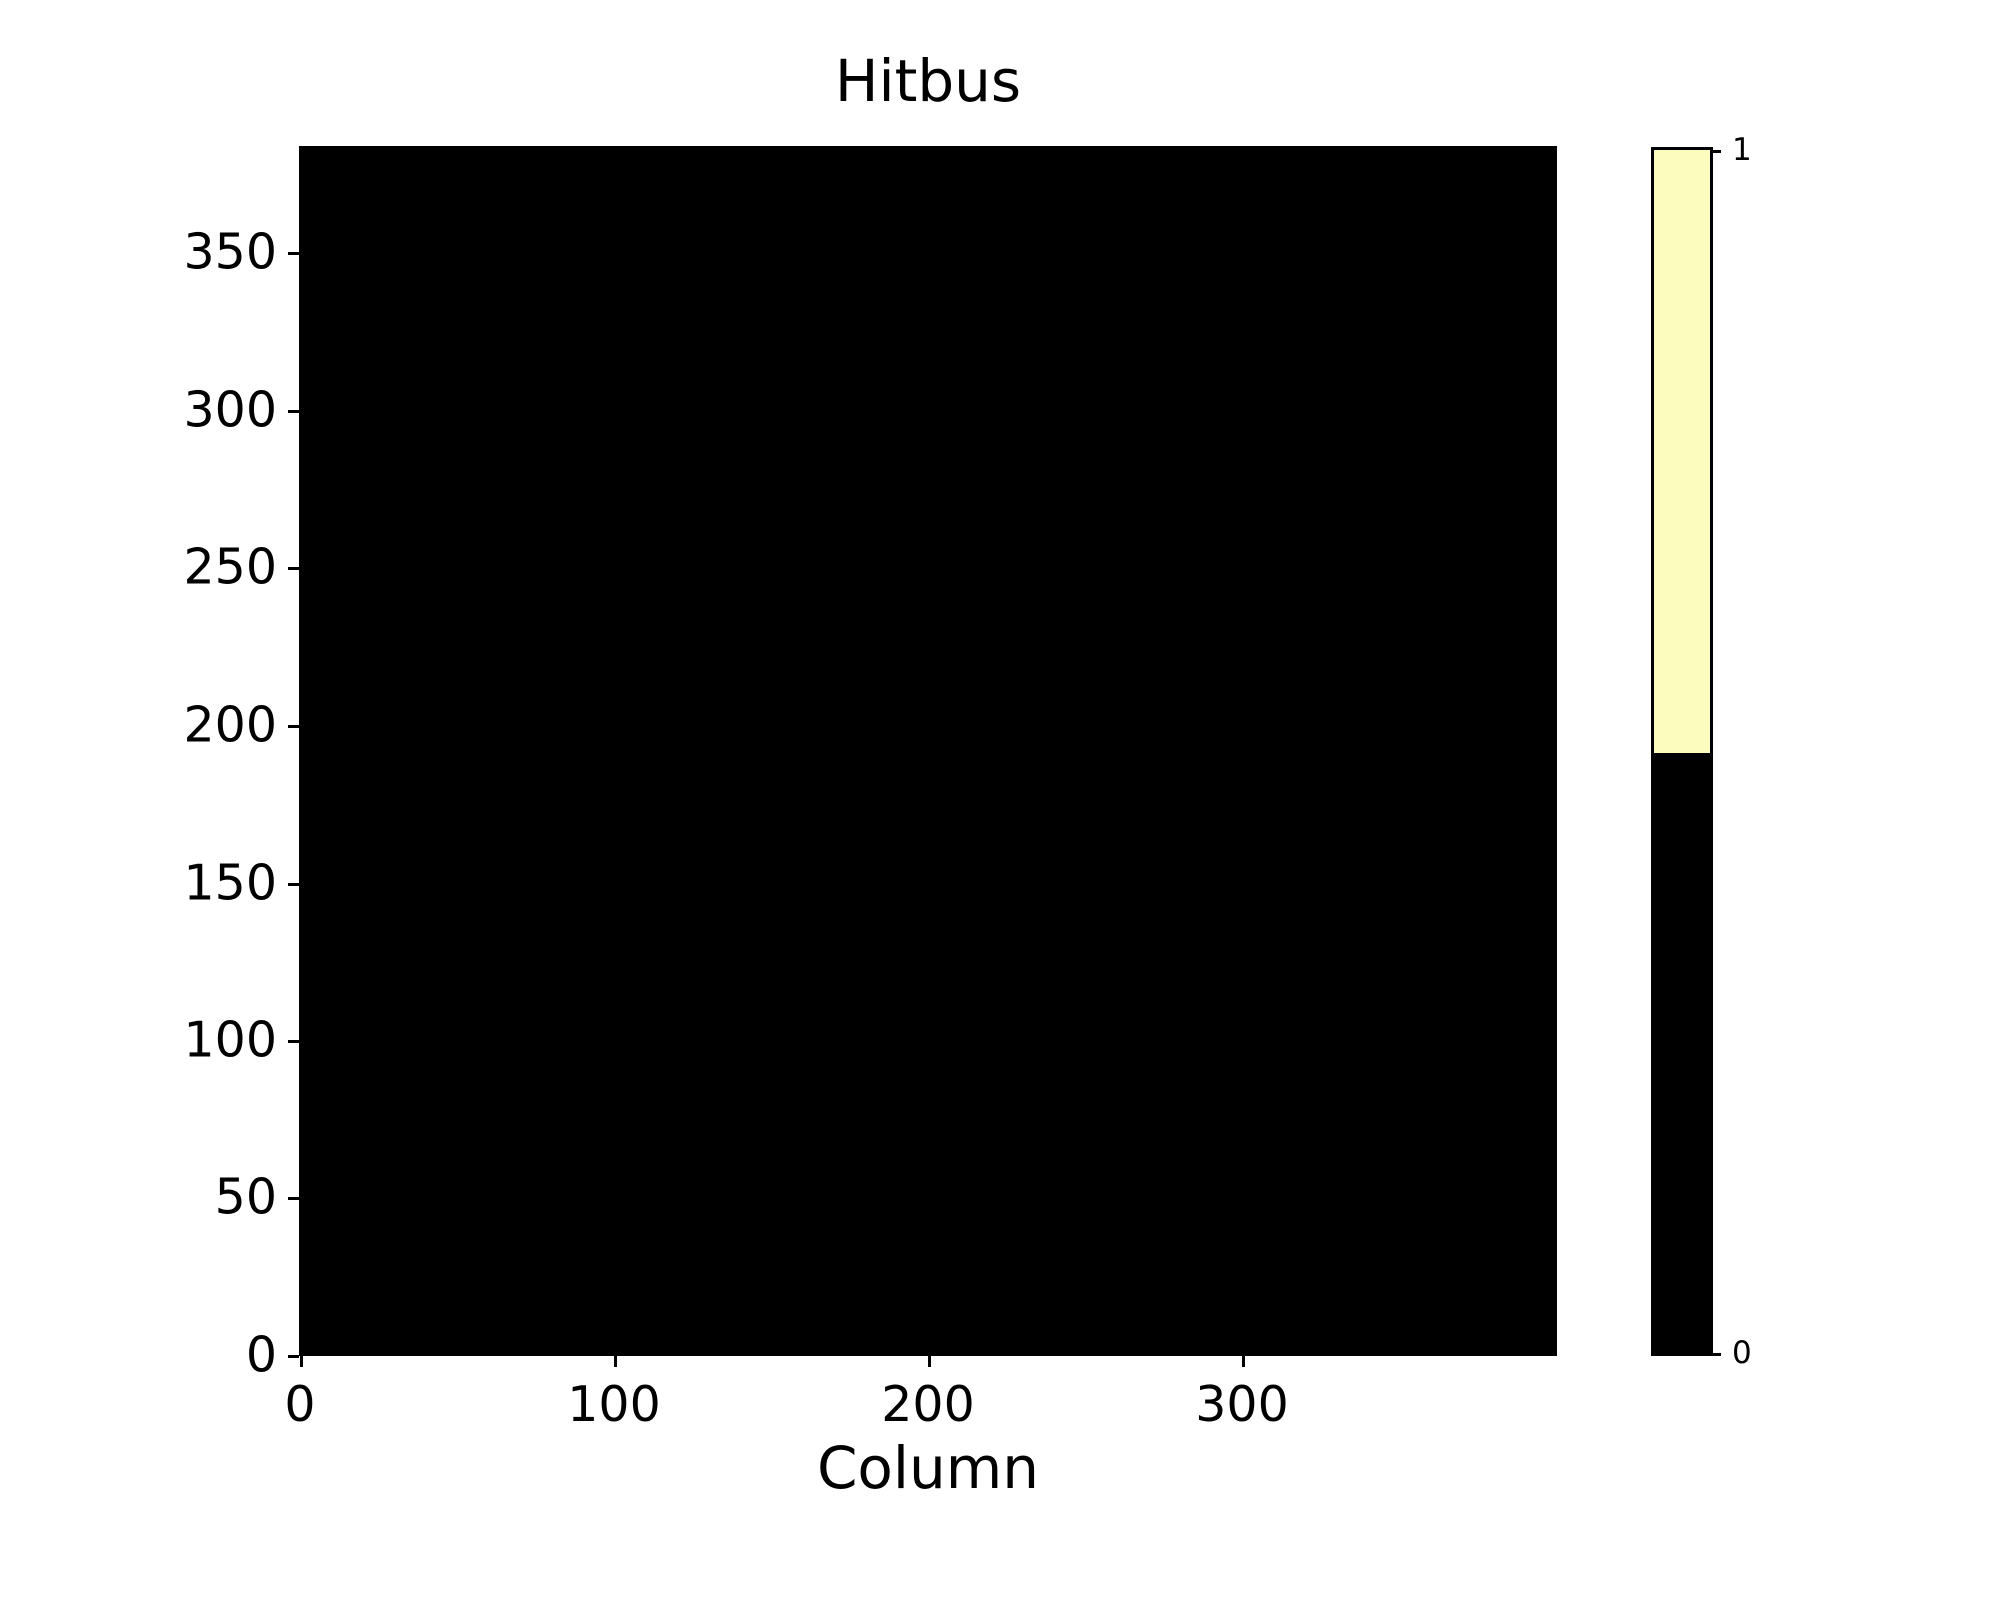 This screenshot has width=2000, height=1600. What do you see at coordinates (928, 1404) in the screenshot?
I see `xtick-label: 200` at bounding box center [928, 1404].